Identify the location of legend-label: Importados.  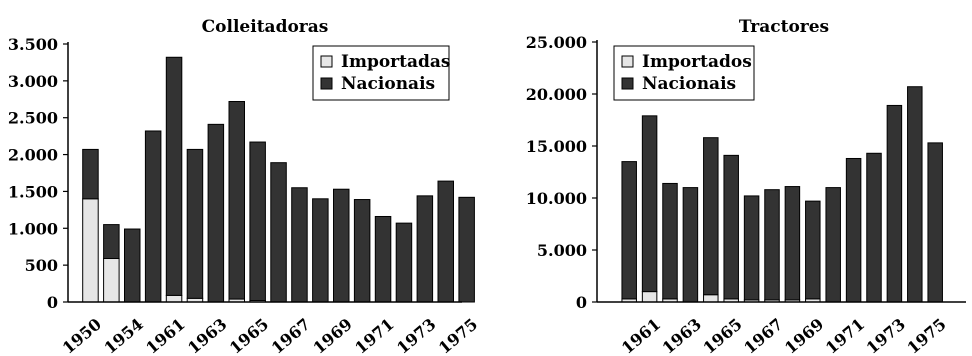
(697, 62).